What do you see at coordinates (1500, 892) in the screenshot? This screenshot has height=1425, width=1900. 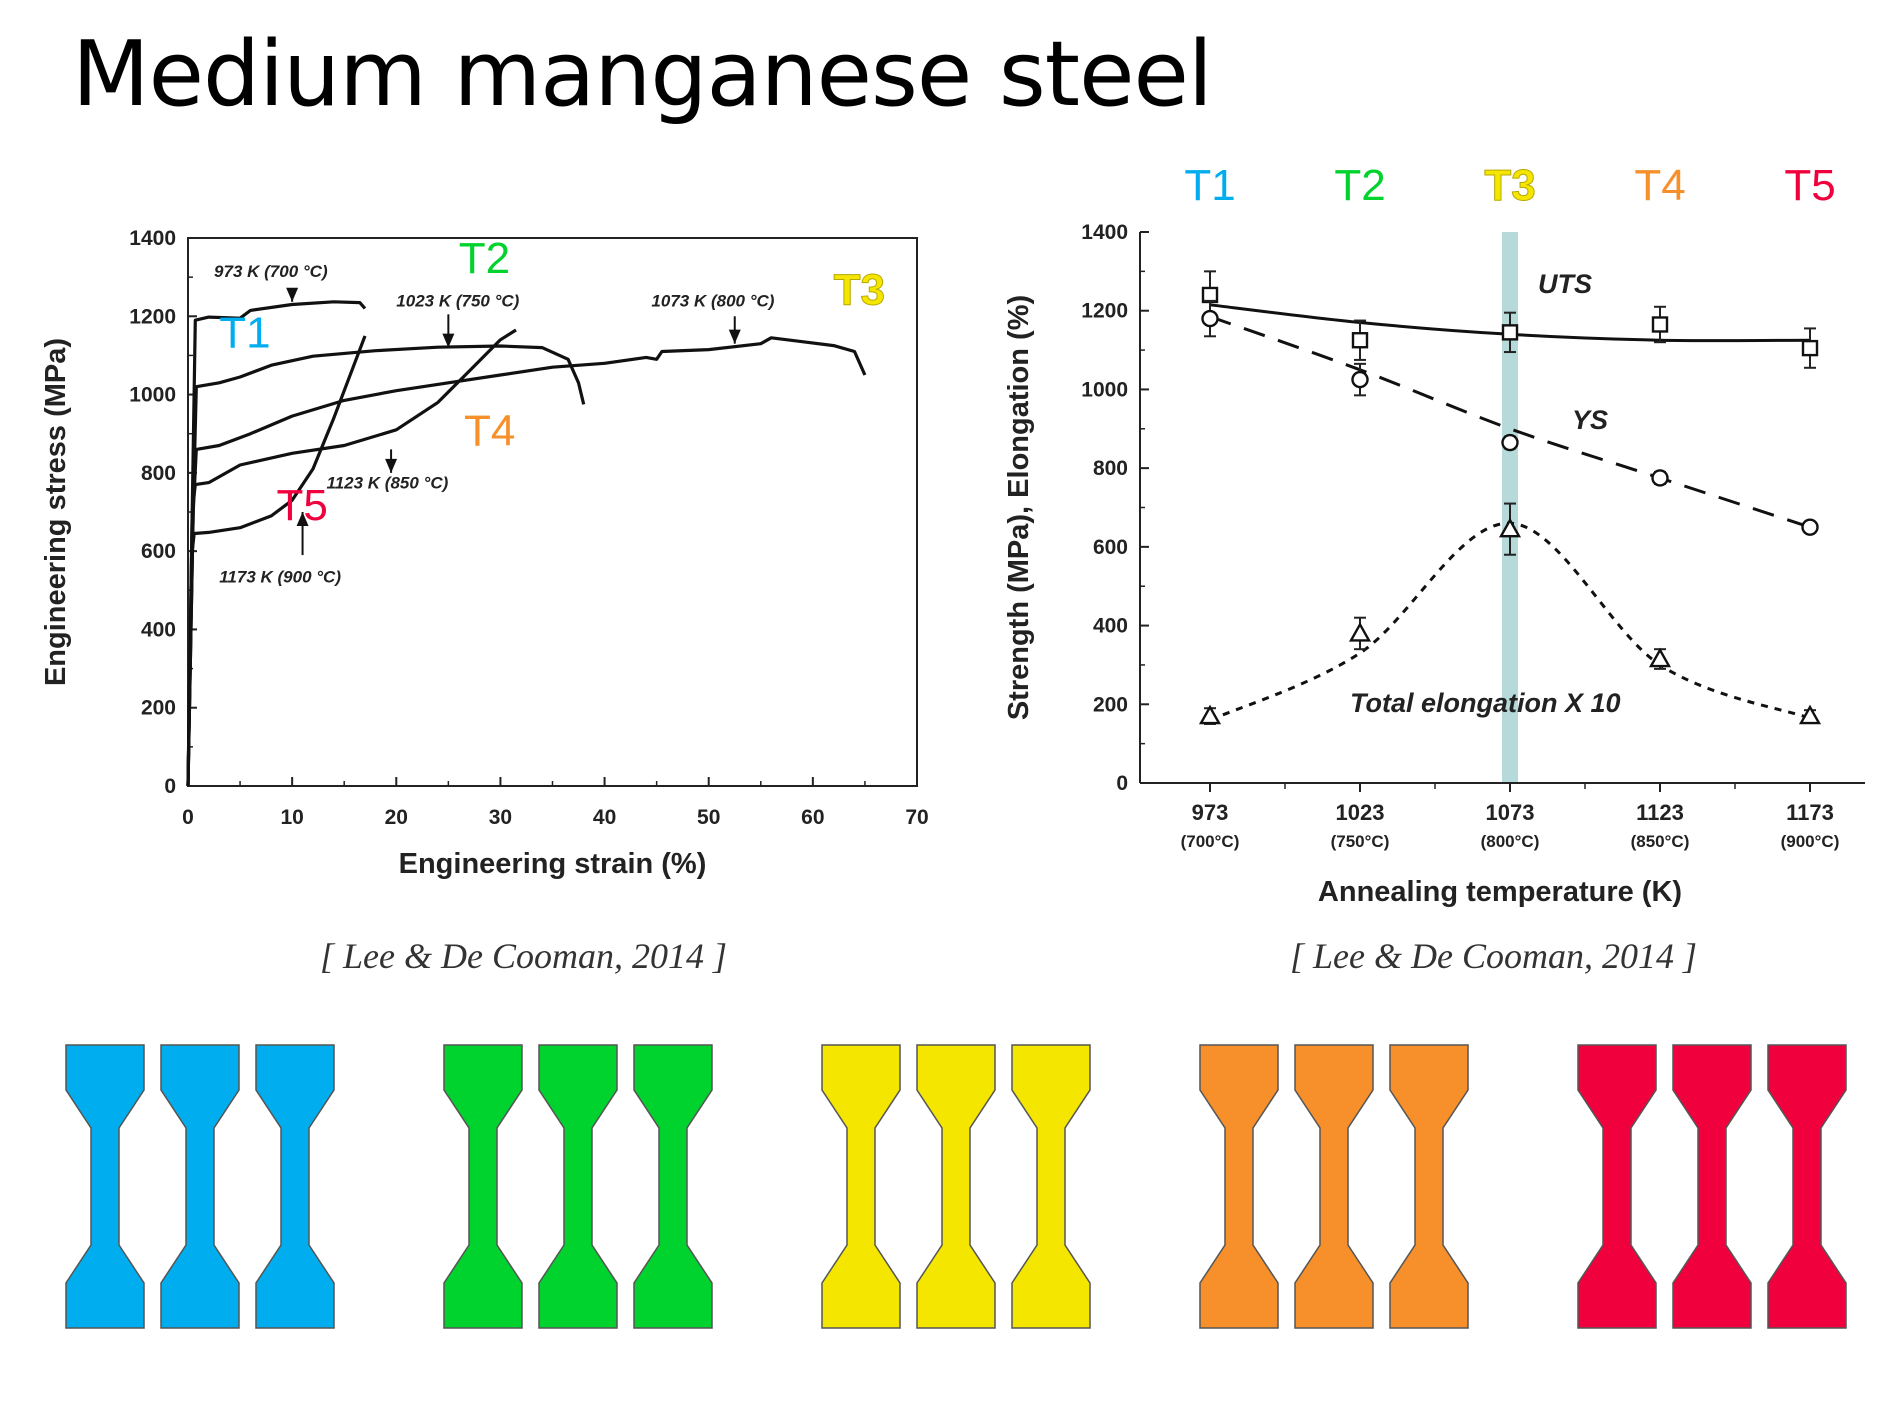 I see `x-axis-label: Annealing temperature (K)` at bounding box center [1500, 892].